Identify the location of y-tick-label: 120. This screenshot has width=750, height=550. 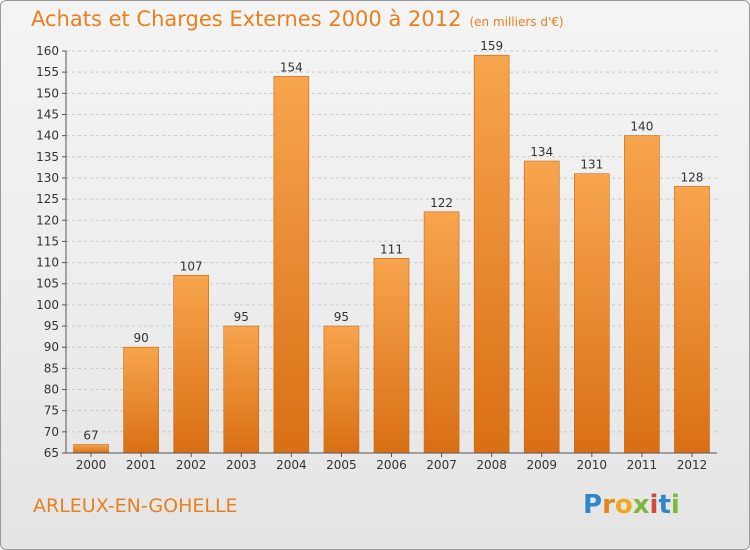
(47, 220).